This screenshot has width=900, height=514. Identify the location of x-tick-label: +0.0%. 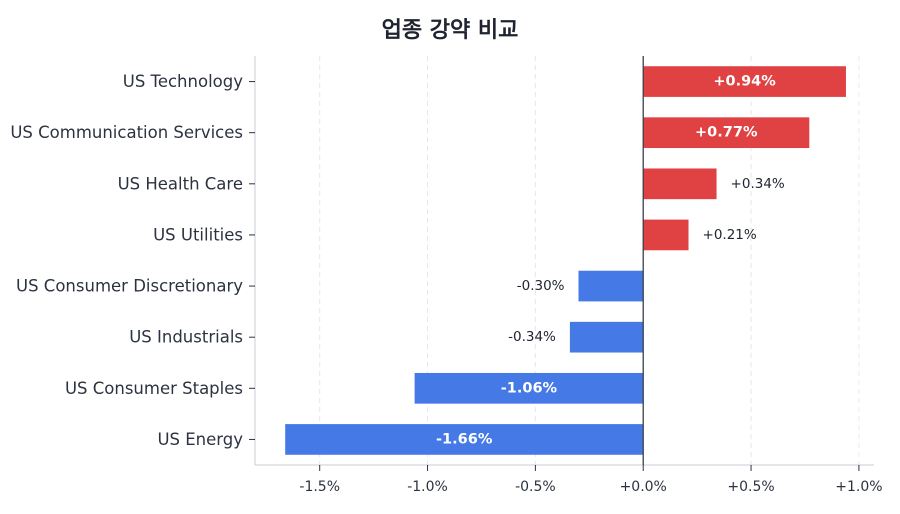
(643, 487).